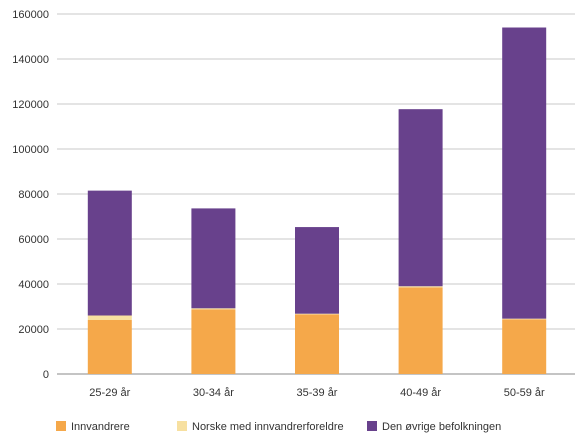 The height and width of the screenshot is (444, 580). What do you see at coordinates (30, 15) in the screenshot?
I see `y-tick-label: 160000` at bounding box center [30, 15].